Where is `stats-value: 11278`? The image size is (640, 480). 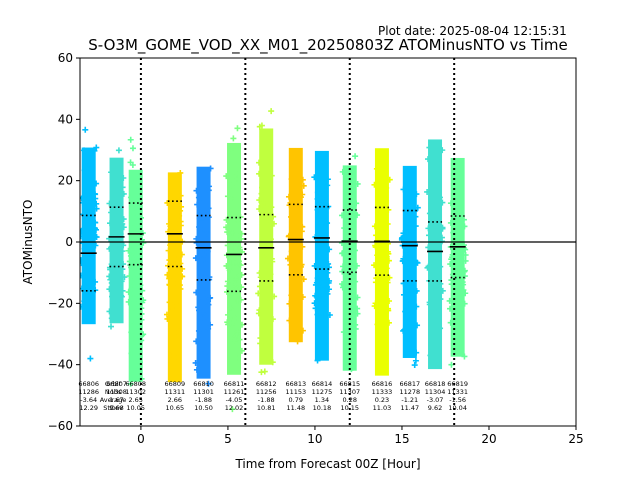 stats-value: 11278 is located at coordinates (409, 392).